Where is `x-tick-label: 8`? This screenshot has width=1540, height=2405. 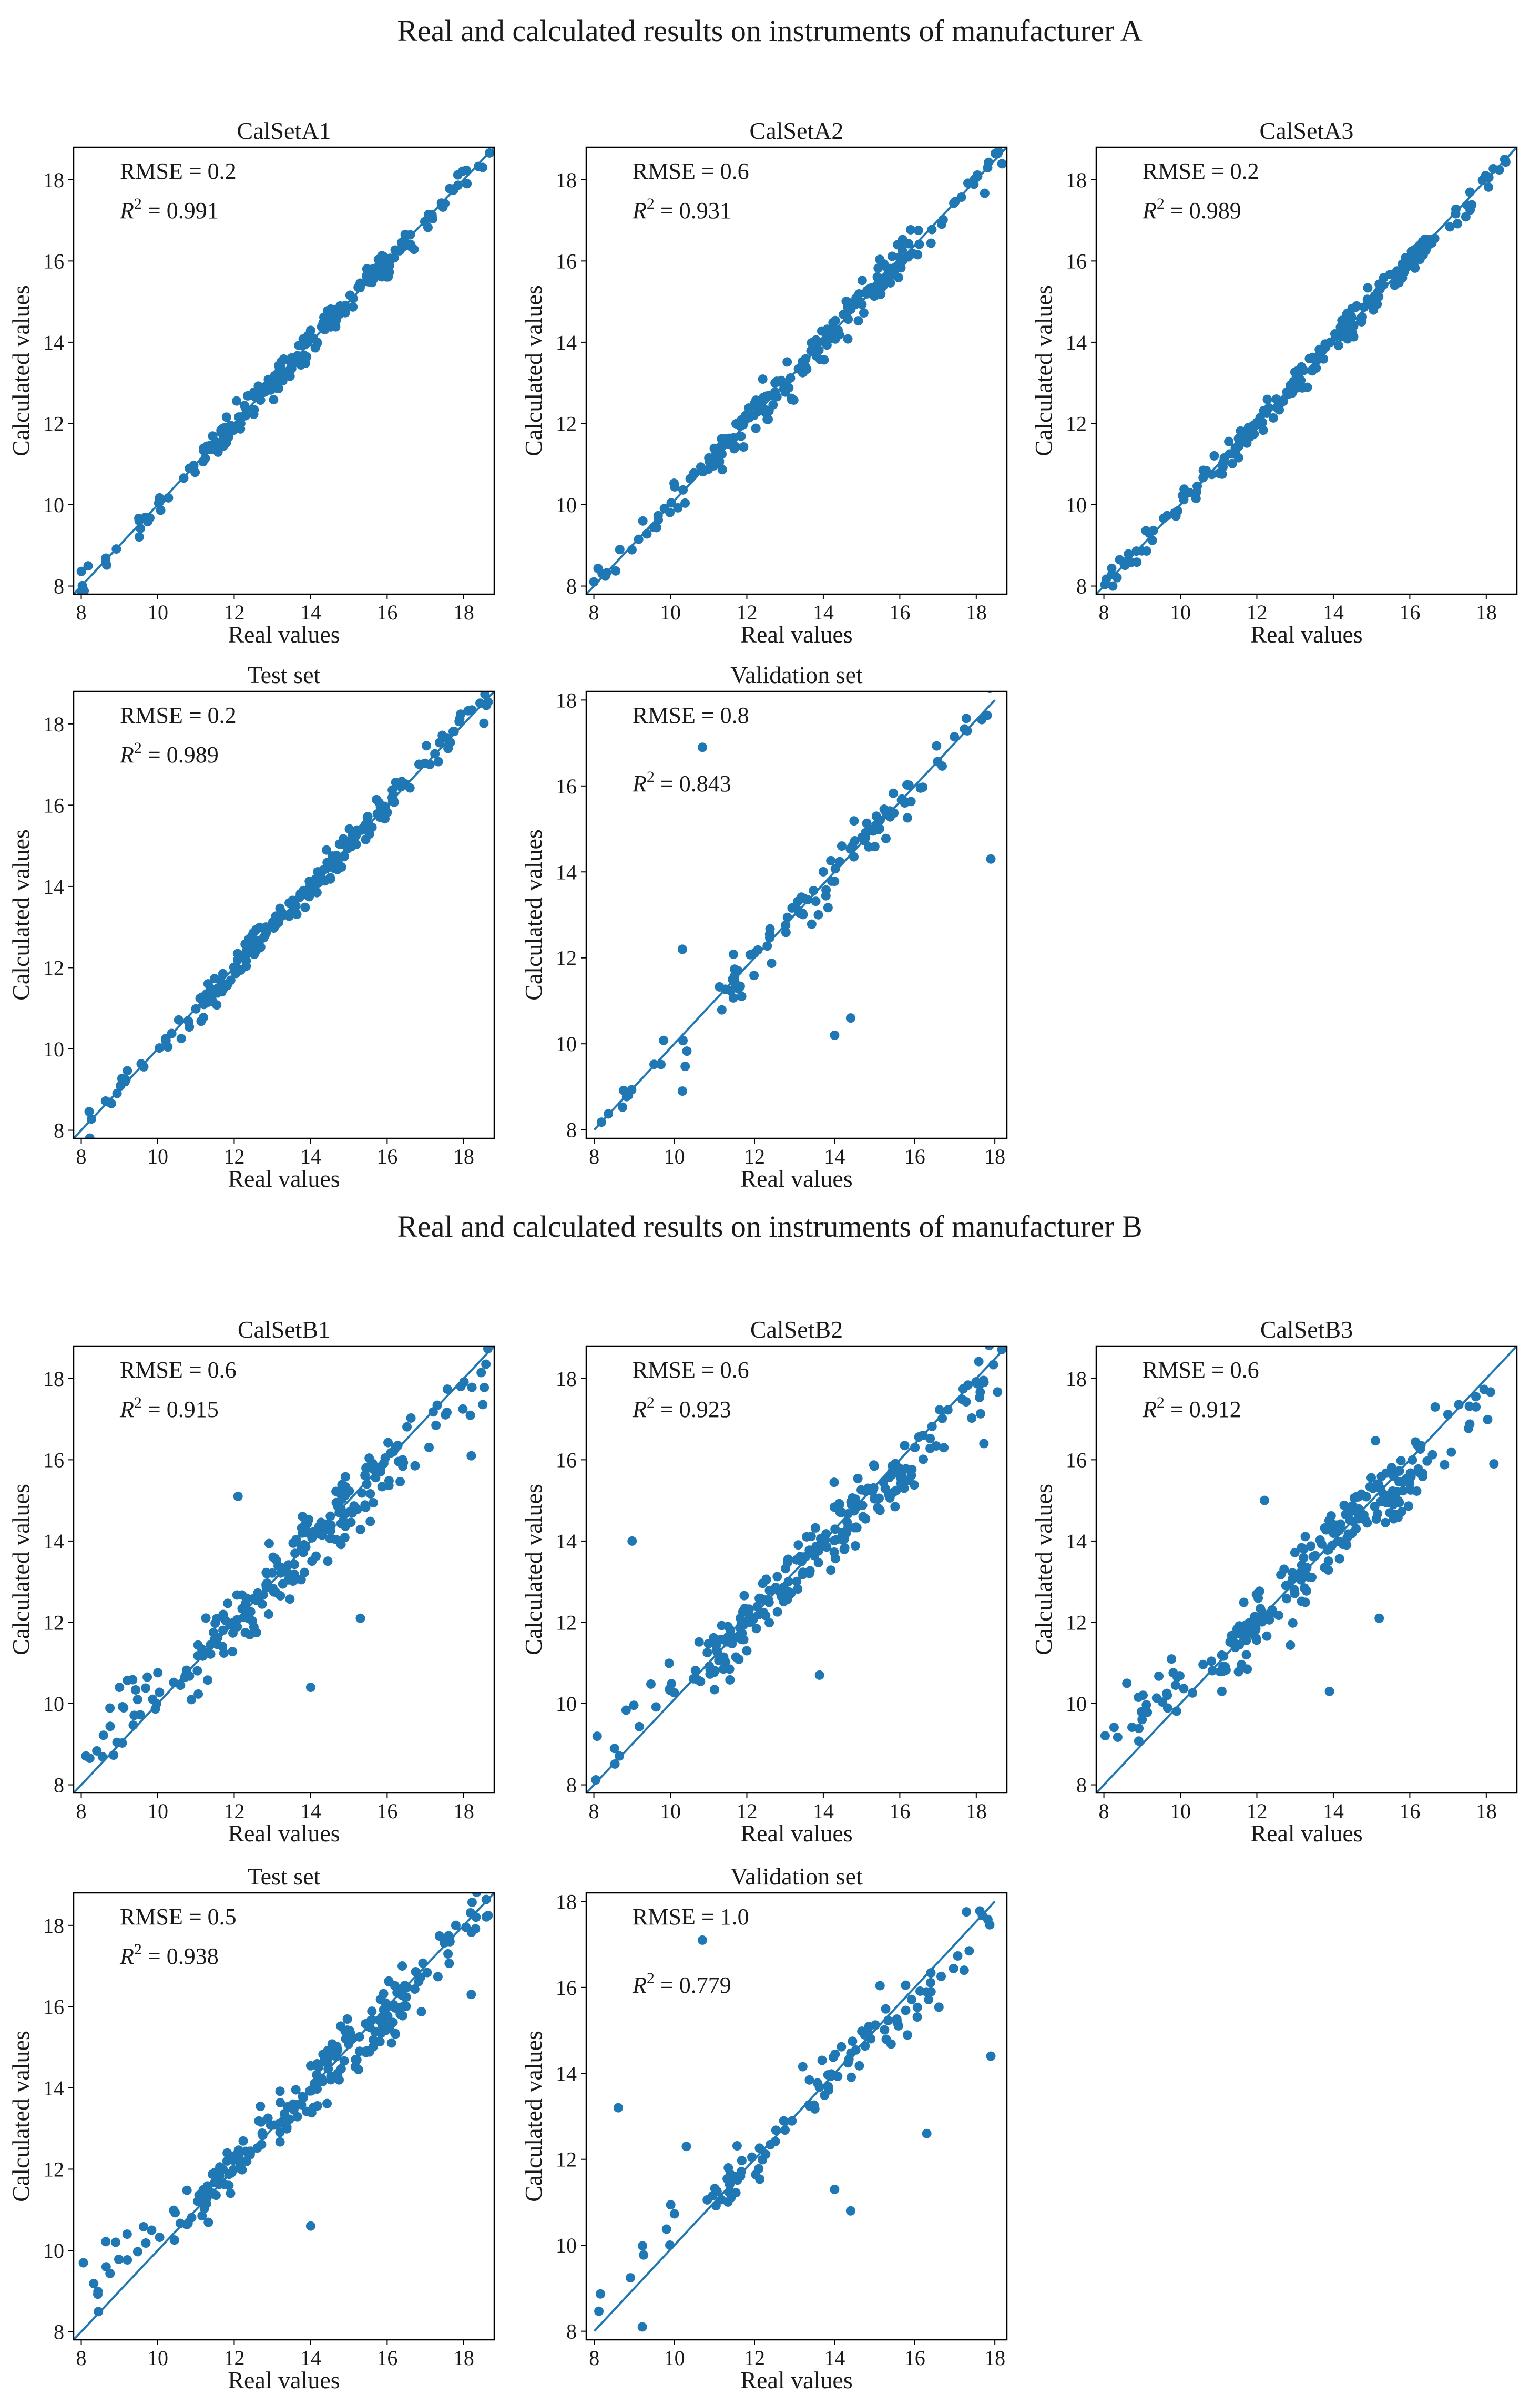
x-tick-label: 8 is located at coordinates (81, 1156).